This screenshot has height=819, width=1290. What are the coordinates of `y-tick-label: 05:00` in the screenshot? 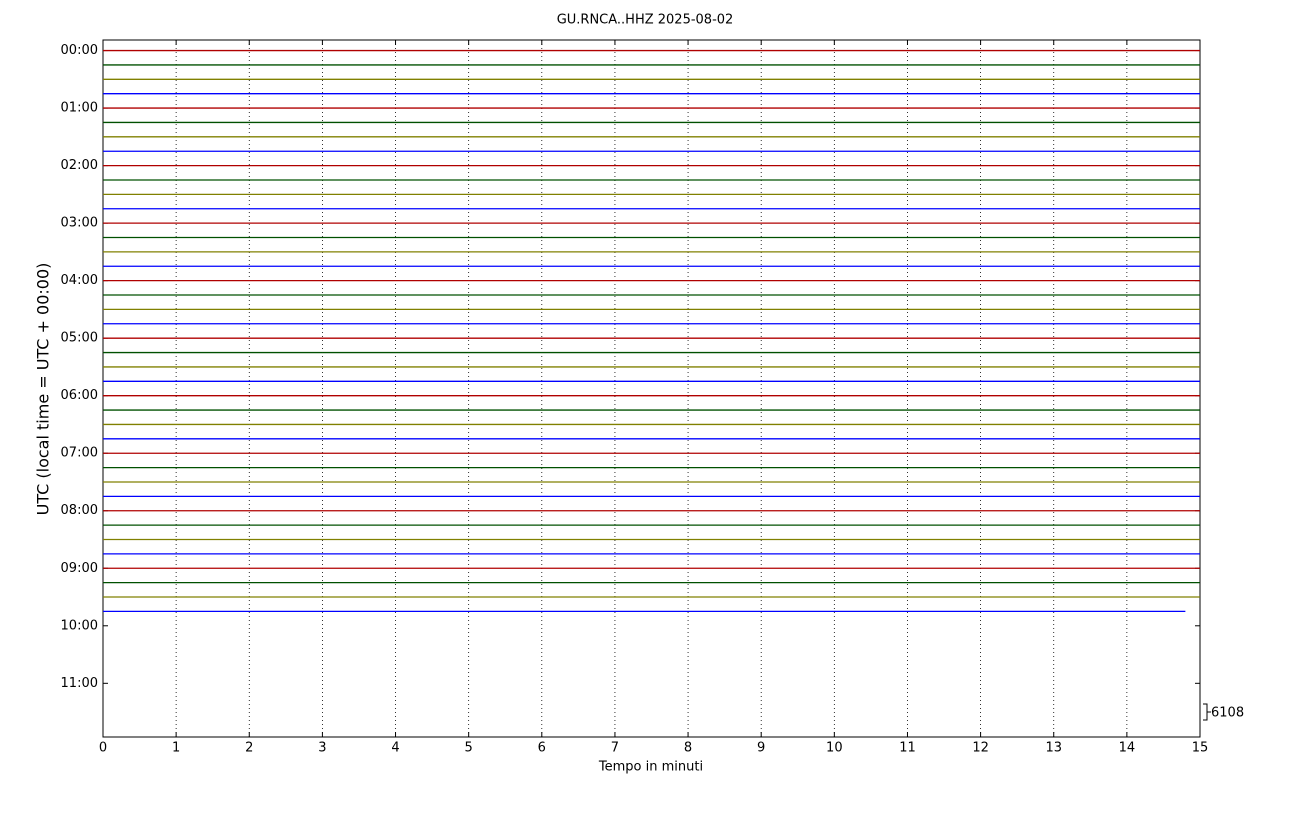 It's located at (79, 338).